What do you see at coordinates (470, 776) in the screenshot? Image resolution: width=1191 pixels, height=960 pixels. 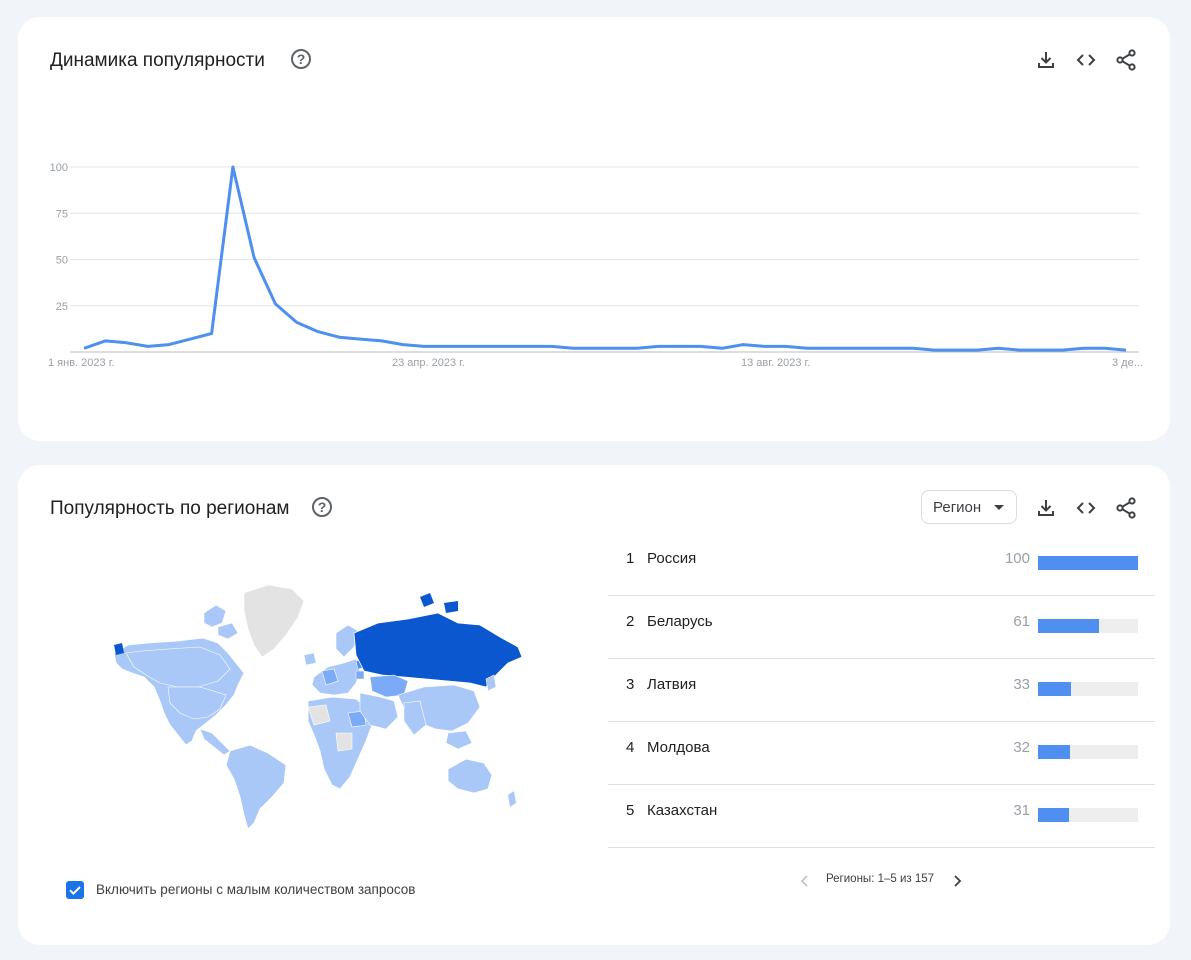 I see `region-australia` at bounding box center [470, 776].